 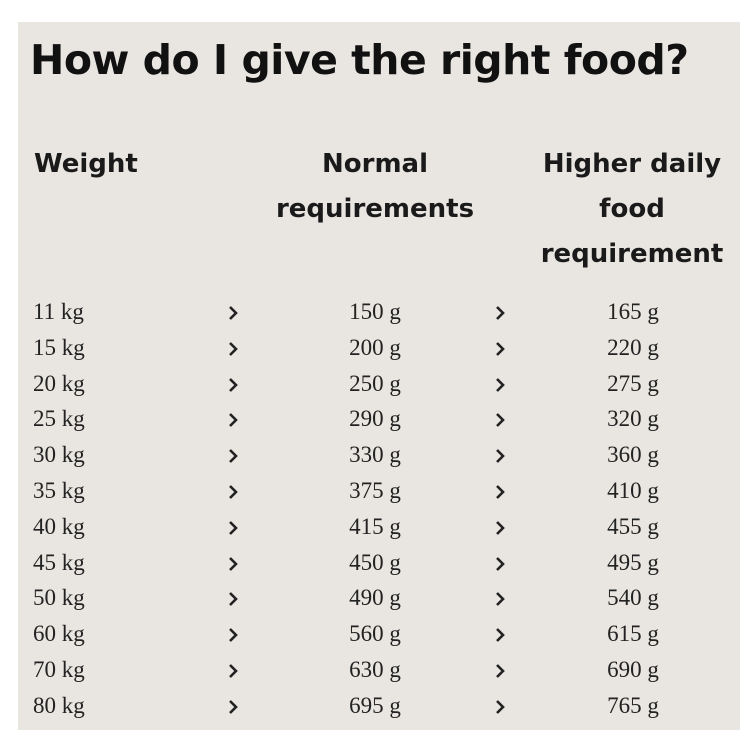 I want to click on table-cell: 630 g, so click(x=375, y=669).